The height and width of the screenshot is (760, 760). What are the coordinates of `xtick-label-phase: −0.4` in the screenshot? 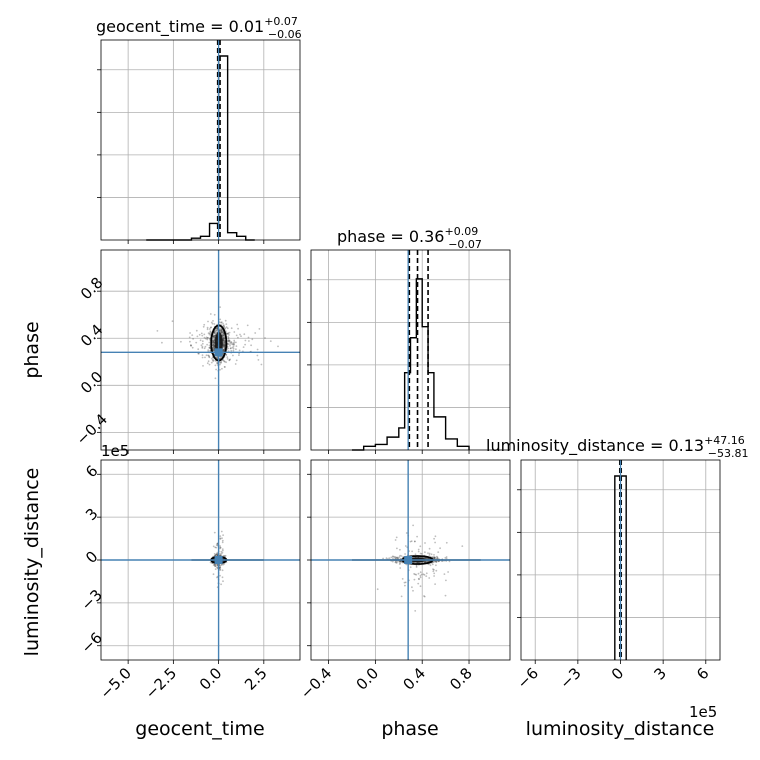 It's located at (316, 683).